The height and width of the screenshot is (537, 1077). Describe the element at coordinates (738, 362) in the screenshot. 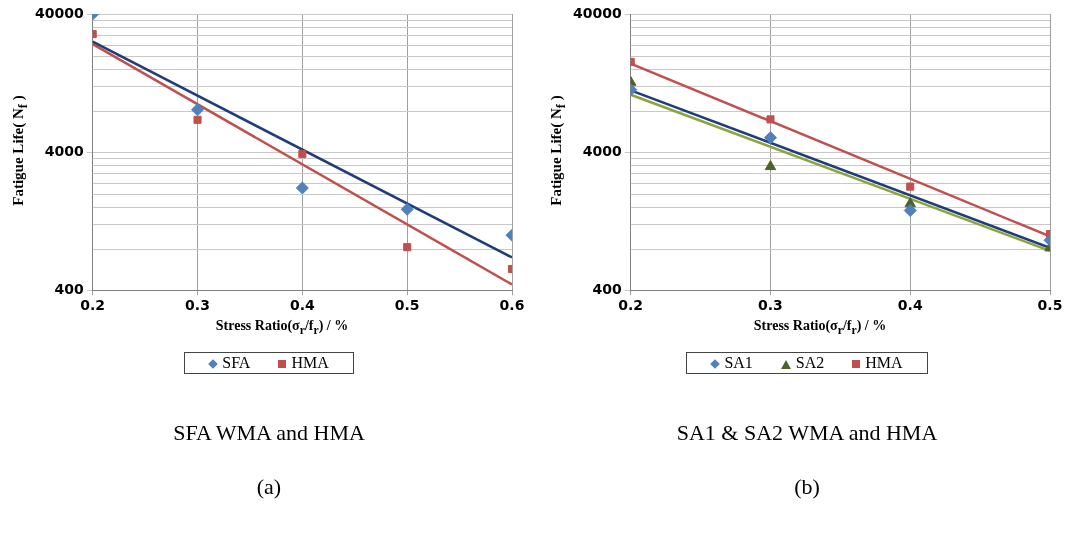

I see `legend-label: SA1` at that location.